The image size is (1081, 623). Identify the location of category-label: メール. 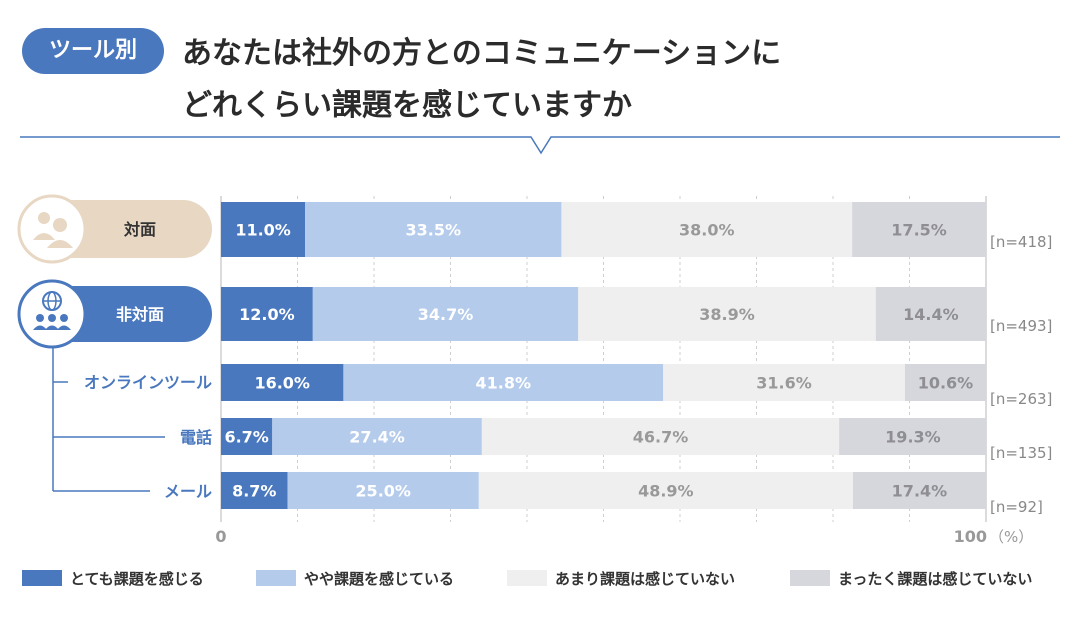
(188, 491).